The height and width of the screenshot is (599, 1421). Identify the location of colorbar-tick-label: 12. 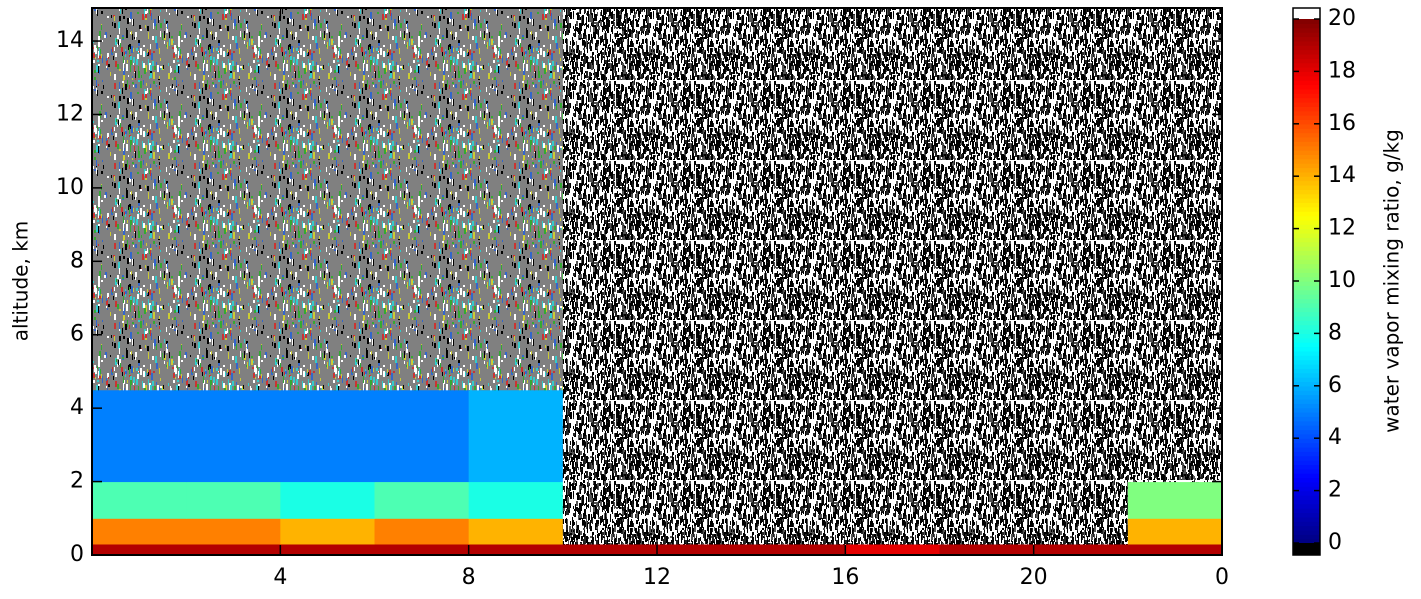
(1342, 228).